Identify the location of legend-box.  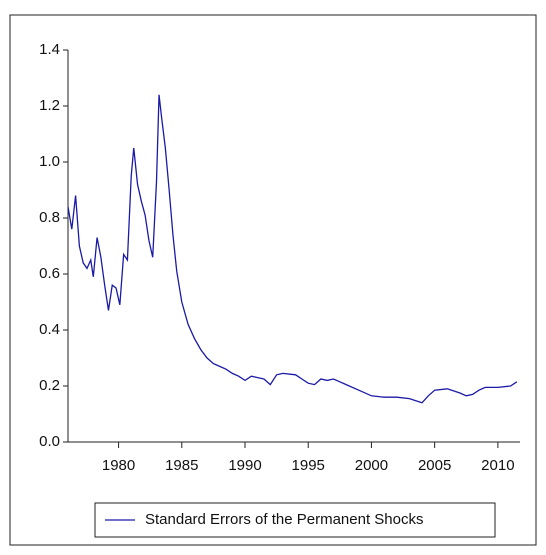
(295, 520).